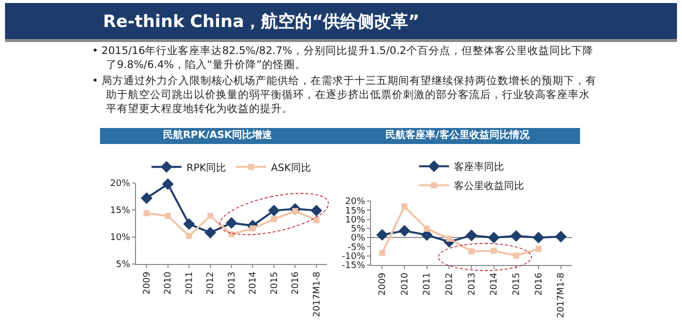 The height and width of the screenshot is (320, 682). I want to click on legend-label: RPK同比, so click(206, 168).